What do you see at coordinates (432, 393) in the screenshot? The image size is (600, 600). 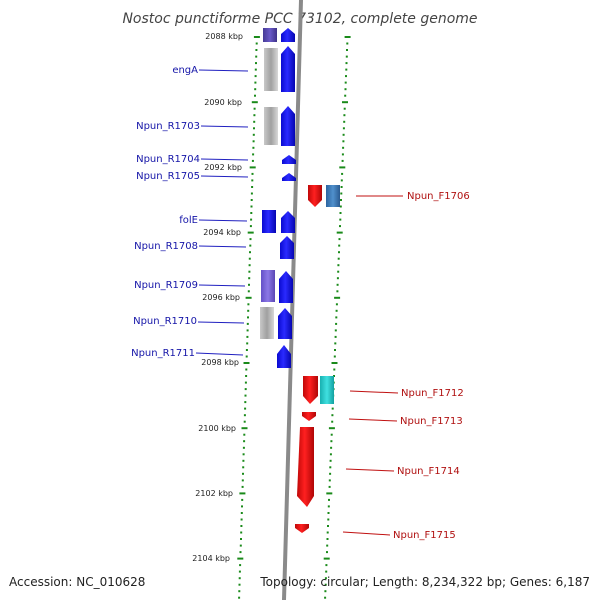 I see `gene-label-npun-f1712: Npun_F1712` at bounding box center [432, 393].